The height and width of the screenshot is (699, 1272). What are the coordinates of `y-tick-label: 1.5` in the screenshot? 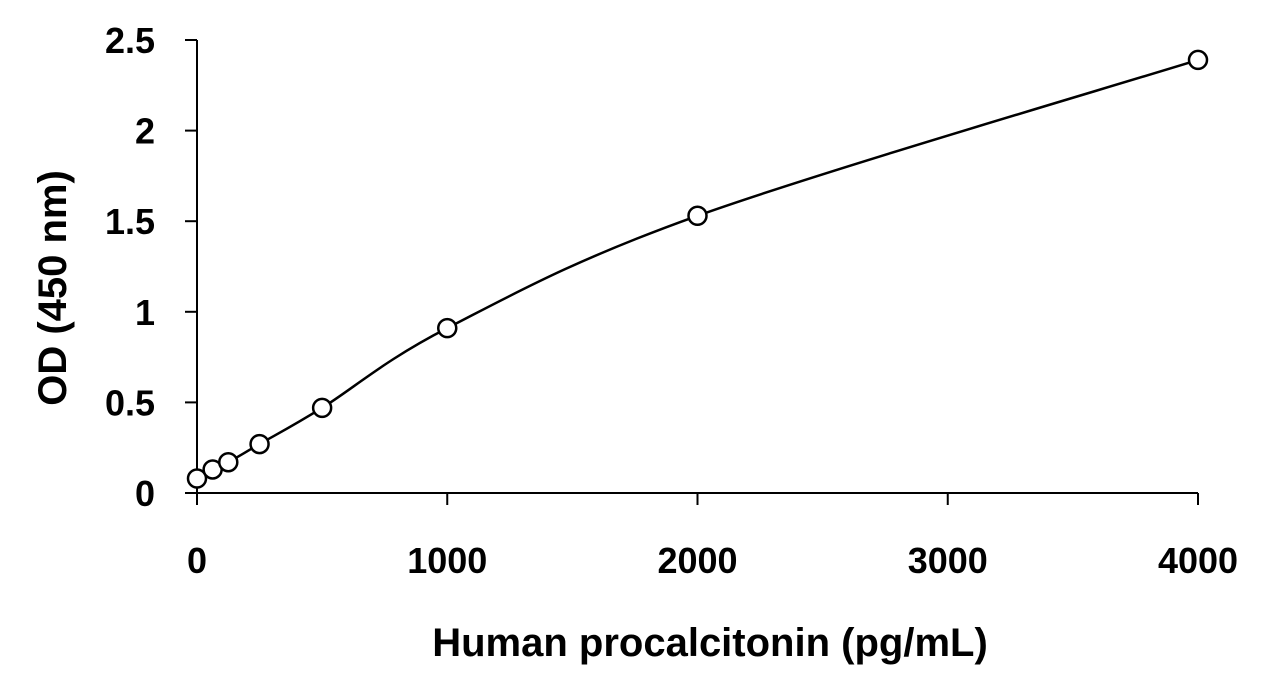 It's located at (130, 221).